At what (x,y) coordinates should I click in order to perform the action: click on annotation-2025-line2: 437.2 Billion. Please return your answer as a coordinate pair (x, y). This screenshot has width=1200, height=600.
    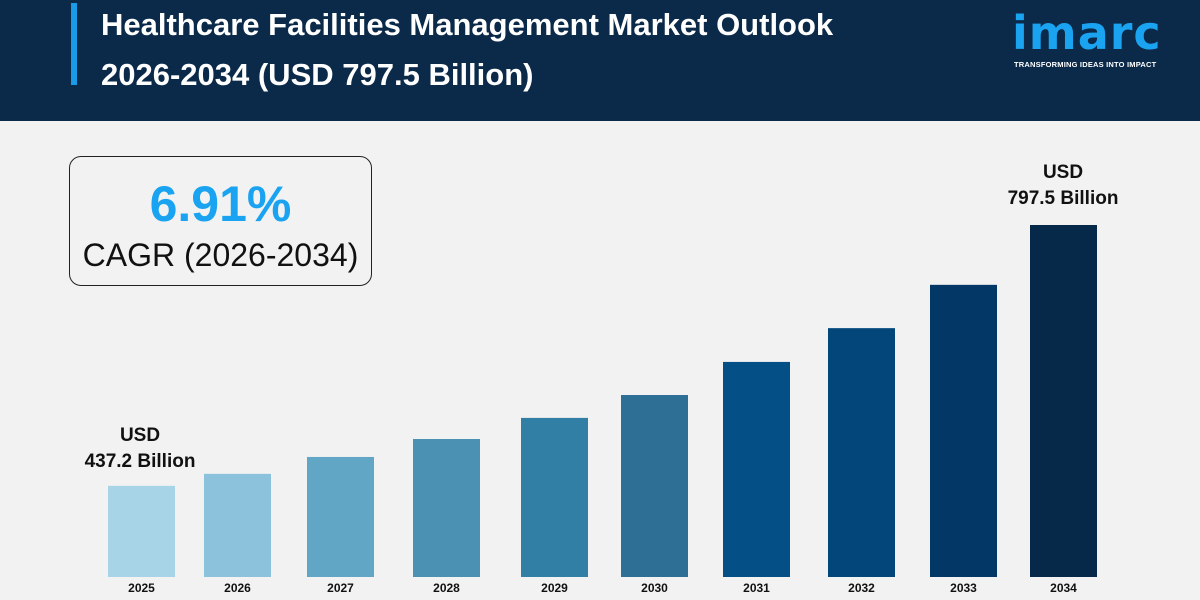
    Looking at the image, I should click on (140, 461).